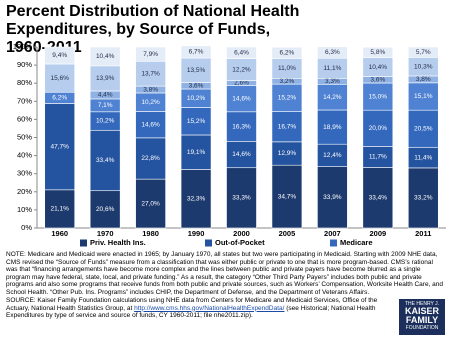 The image size is (450, 338). I want to click on data-label: 33,2%, so click(423, 198).